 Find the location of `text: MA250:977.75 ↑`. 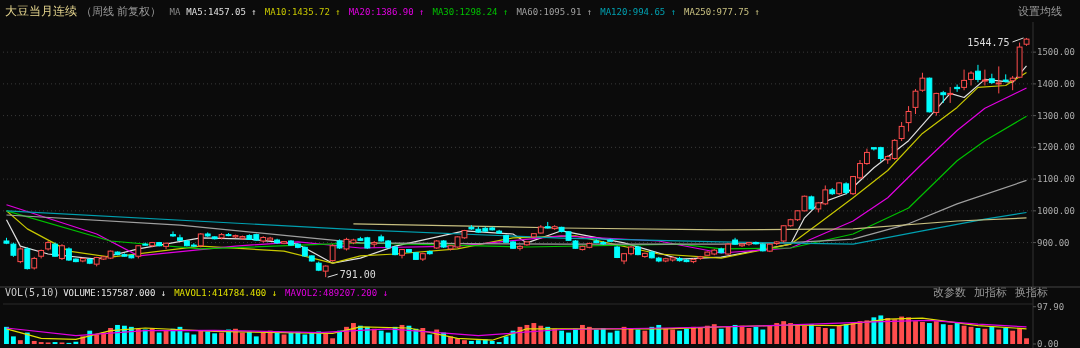

text: MA250:977.75 ↑ is located at coordinates (722, 12).